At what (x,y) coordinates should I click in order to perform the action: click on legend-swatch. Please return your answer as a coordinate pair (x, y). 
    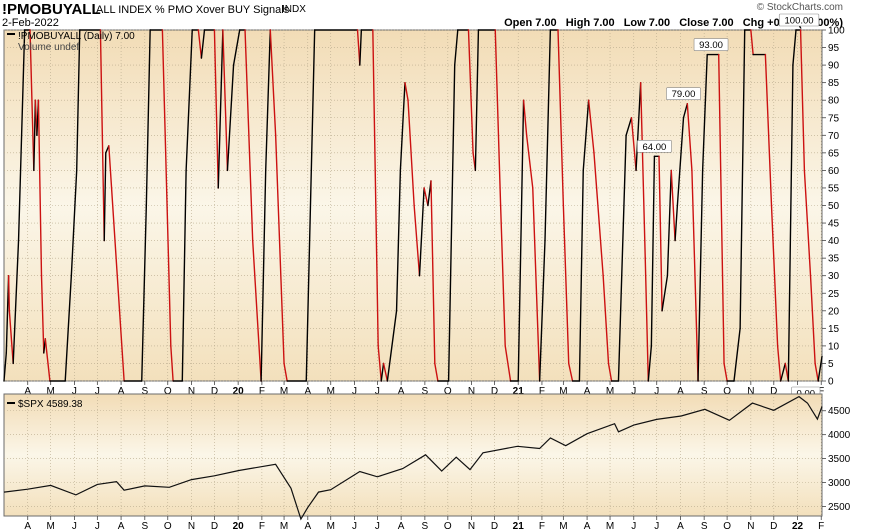
    Looking at the image, I should click on (11, 34).